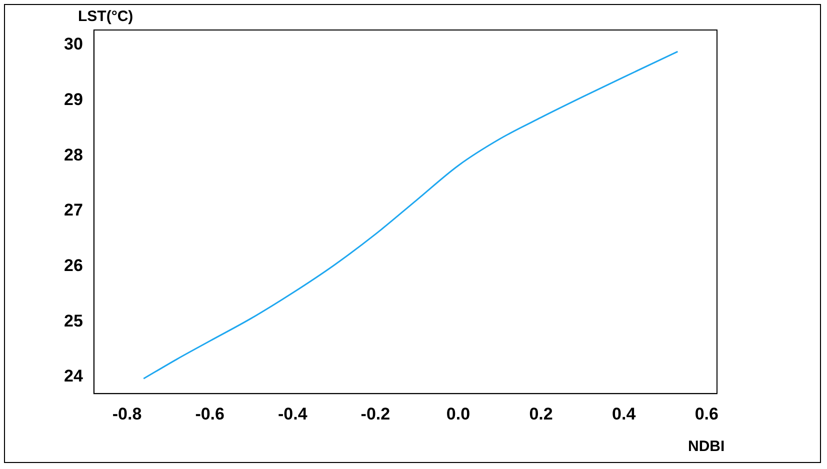  I want to click on y-axis-title: LST(°C), so click(106, 16).